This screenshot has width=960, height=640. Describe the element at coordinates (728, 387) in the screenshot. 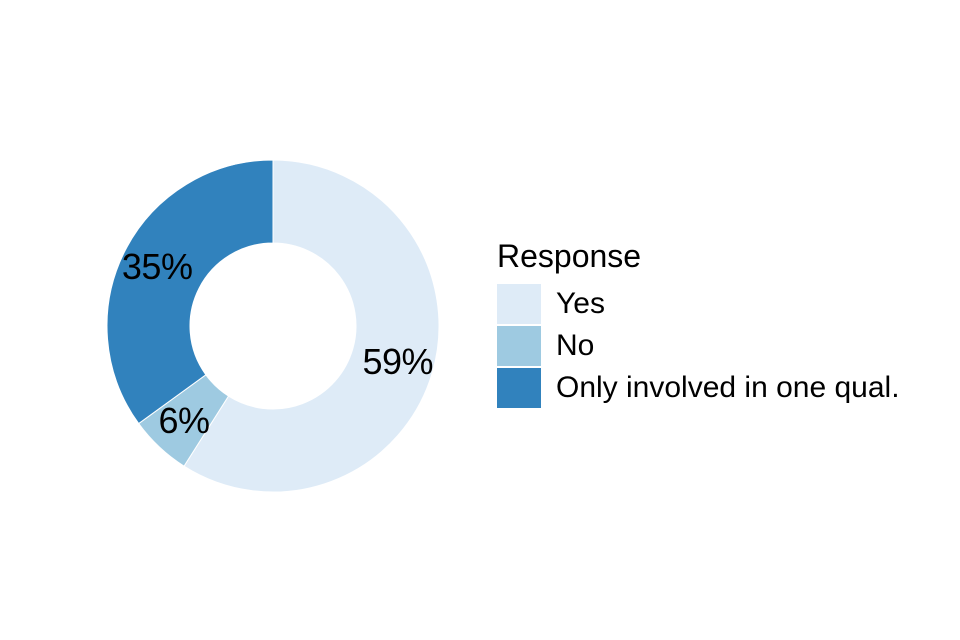

I see `legend-label-only-involved-in-one-qual: Only involved in one qual.` at that location.